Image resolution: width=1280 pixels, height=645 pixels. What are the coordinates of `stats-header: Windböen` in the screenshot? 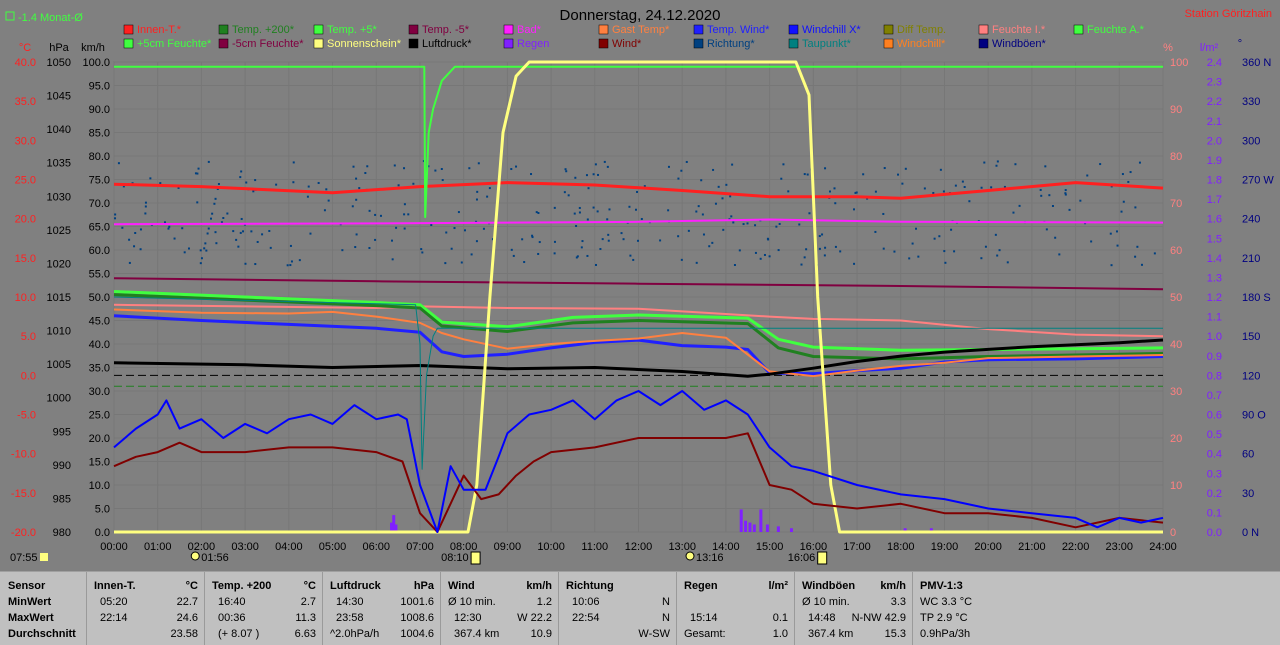 It's located at (829, 586).